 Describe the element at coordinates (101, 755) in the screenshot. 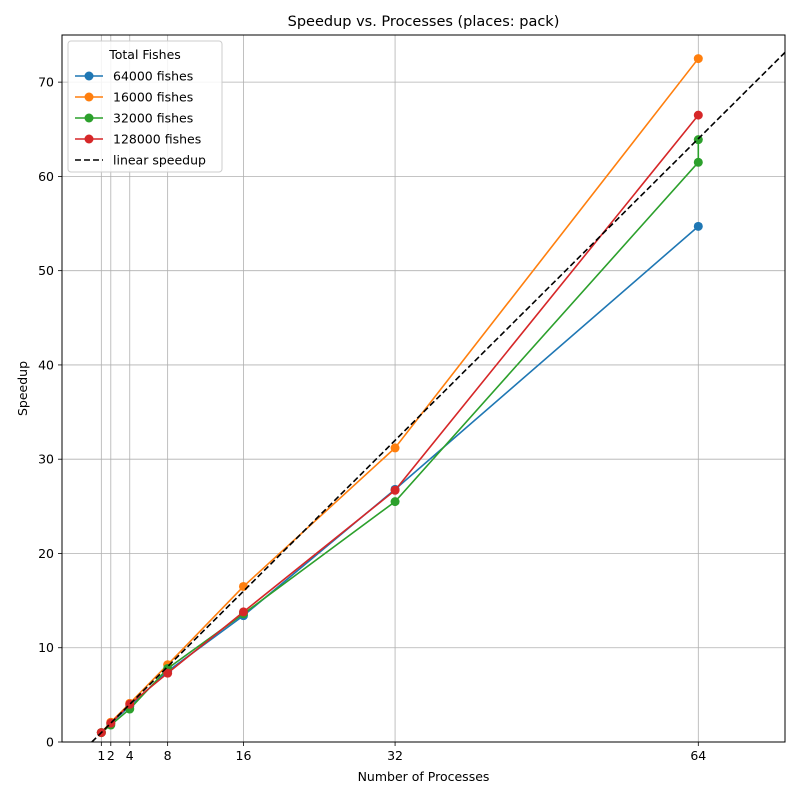

I see `x-tick-label: 1` at that location.